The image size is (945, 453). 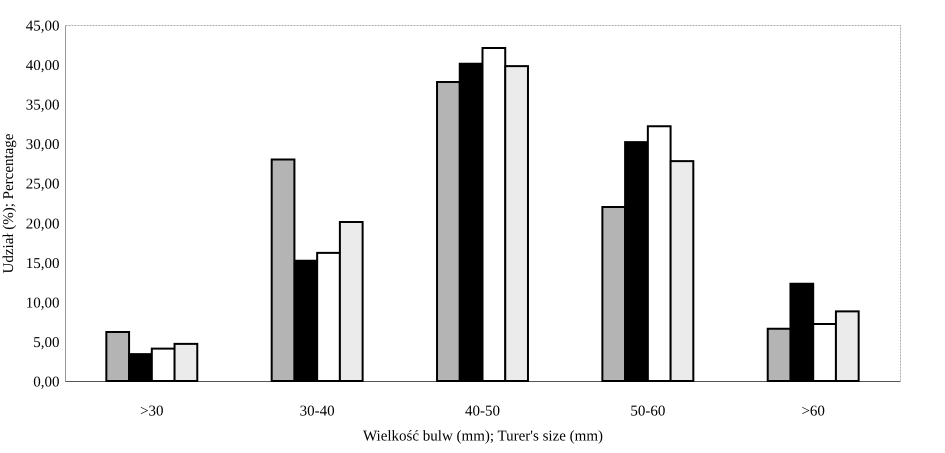 I want to click on y-axis-title: Udział (%); Percentage, so click(x=8, y=203).